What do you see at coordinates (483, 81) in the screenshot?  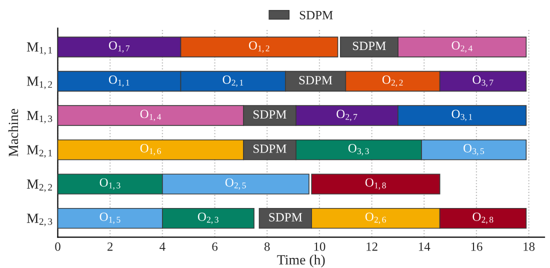 I see `annotation: O$_{3,7}$` at bounding box center [483, 81].